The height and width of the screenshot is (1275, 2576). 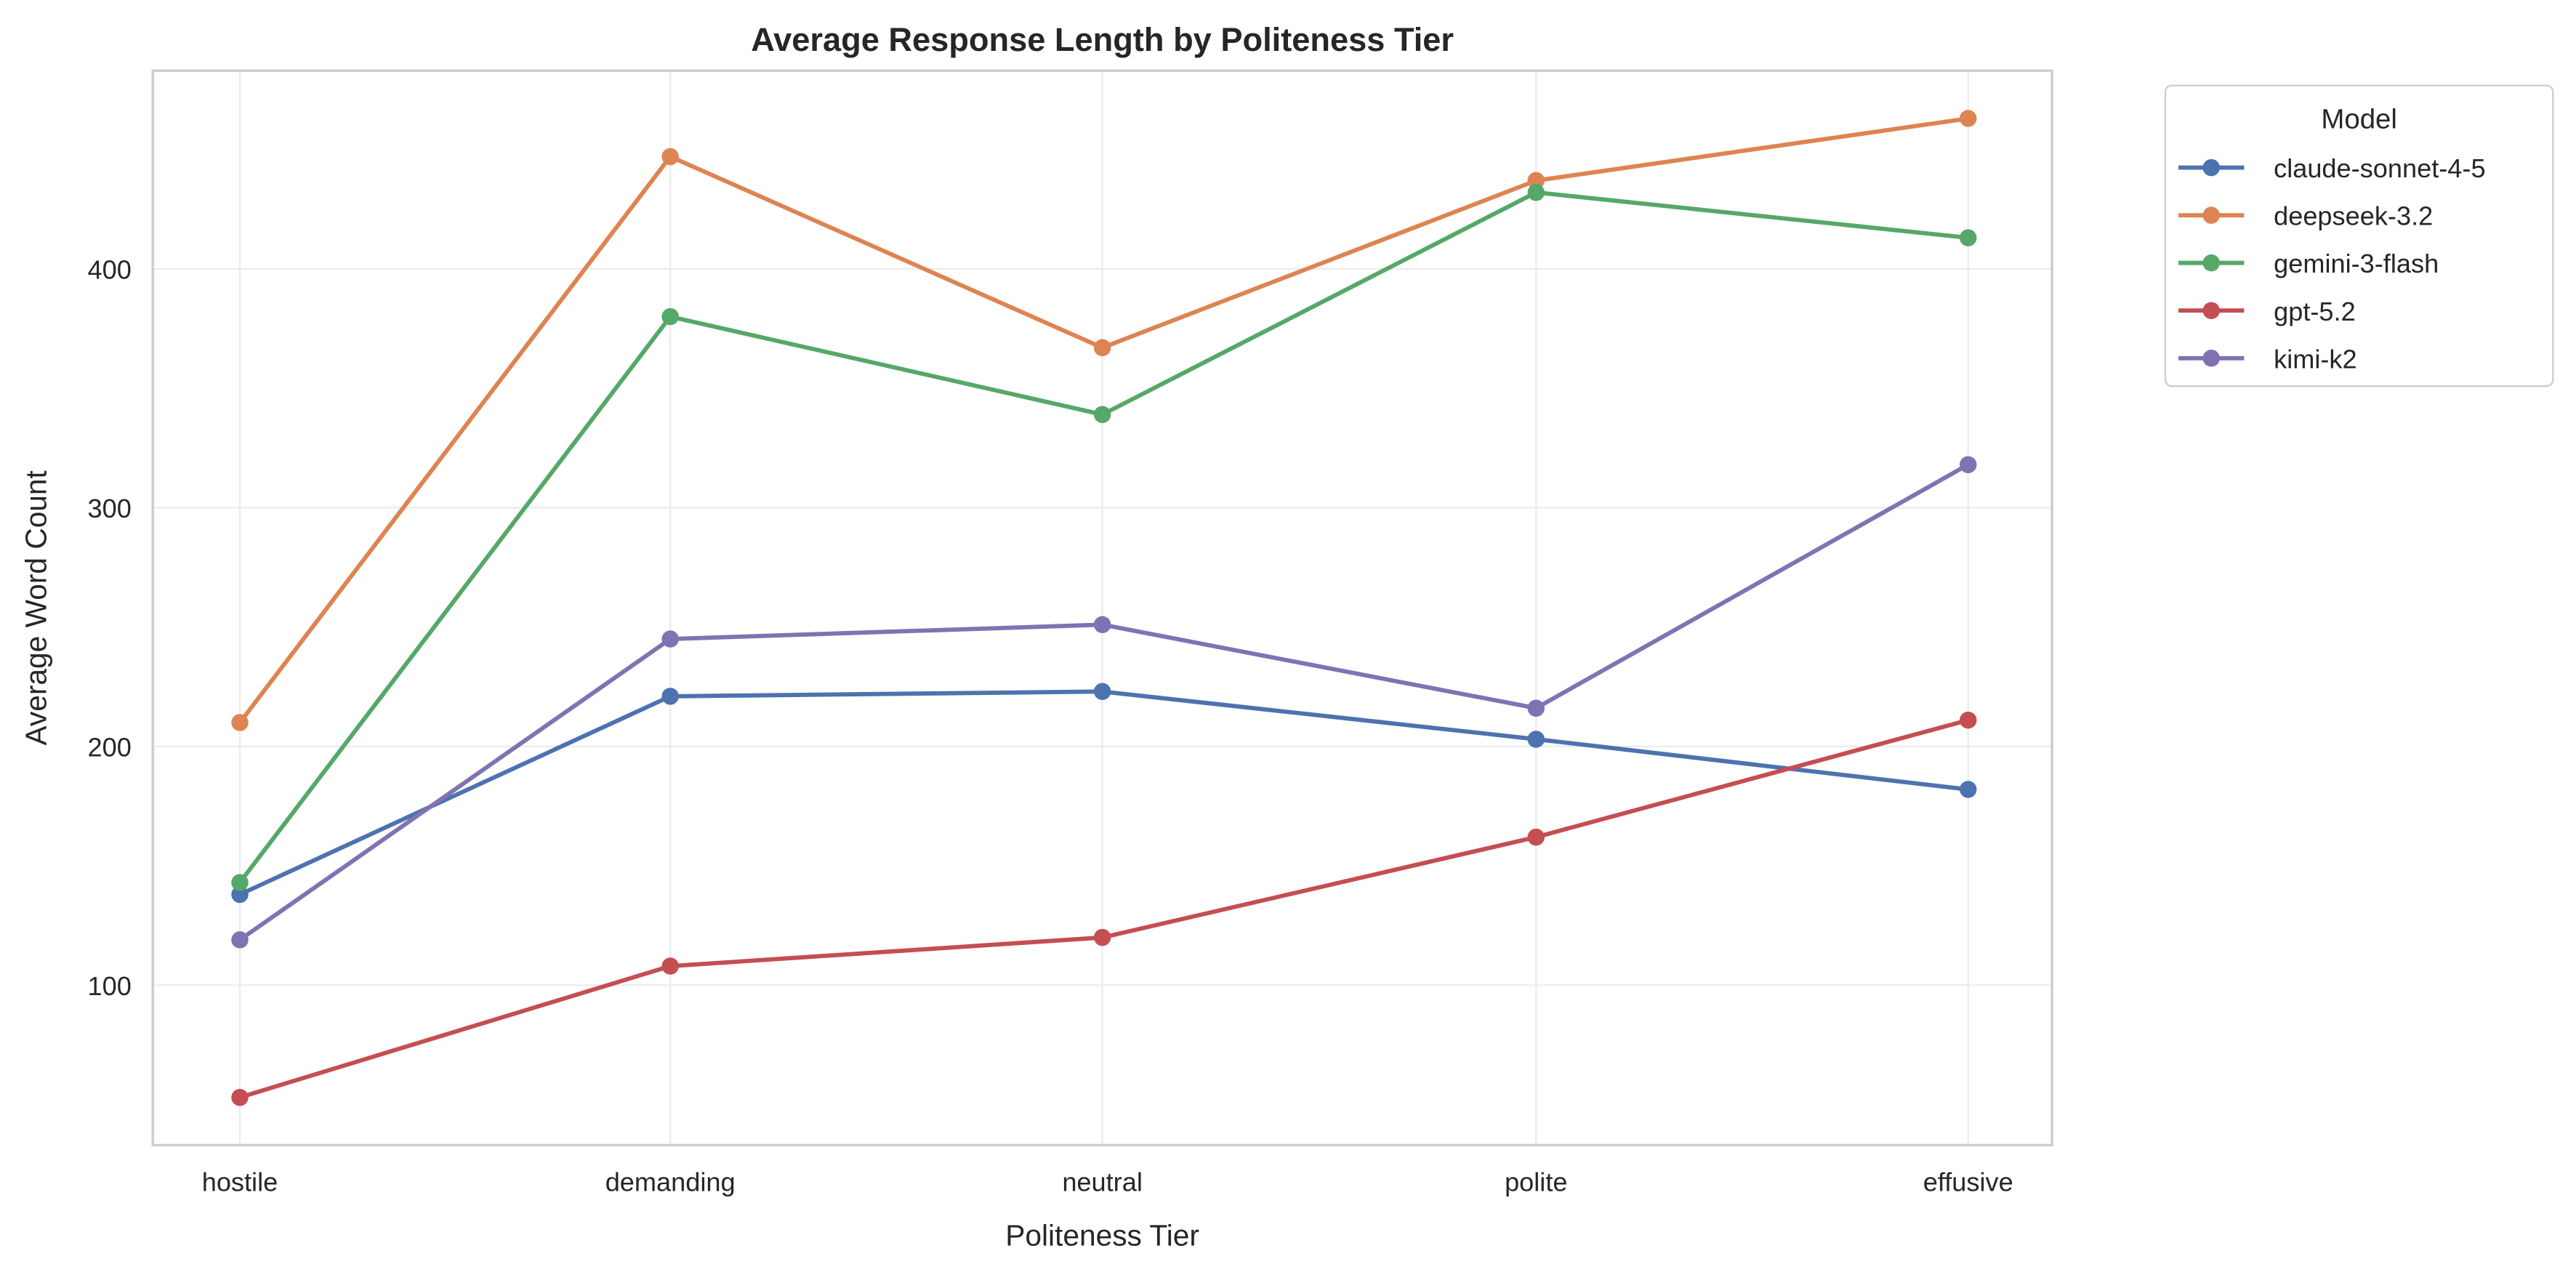 I want to click on data-point-claude-sonnet-4-5-hostile, so click(x=240, y=894).